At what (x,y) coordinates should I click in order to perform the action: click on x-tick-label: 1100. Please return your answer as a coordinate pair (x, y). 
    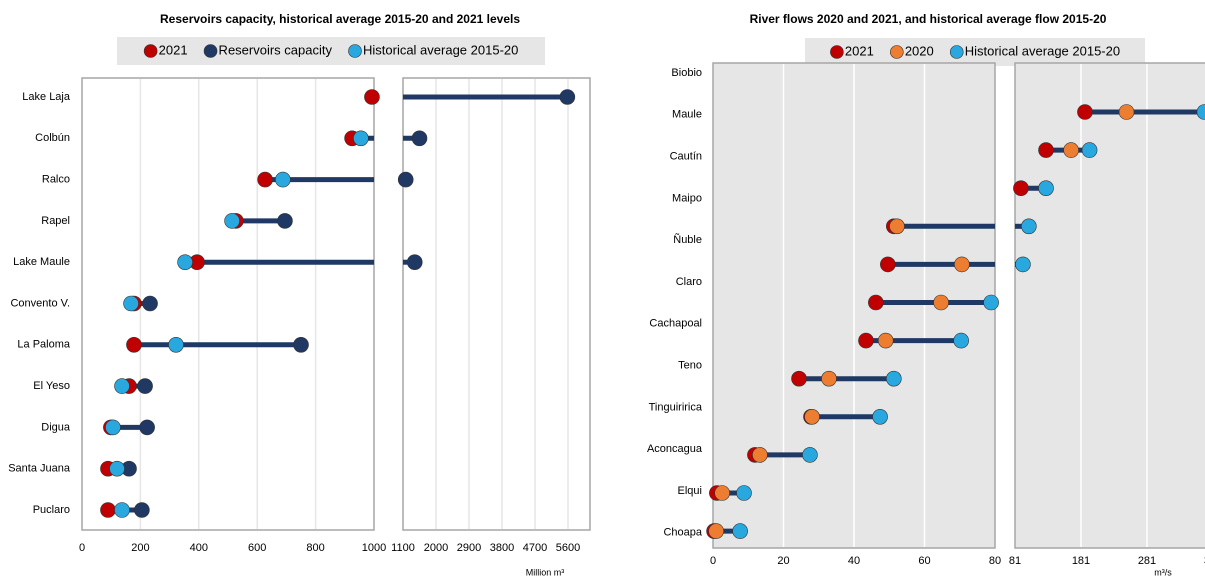
    Looking at the image, I should click on (403, 548).